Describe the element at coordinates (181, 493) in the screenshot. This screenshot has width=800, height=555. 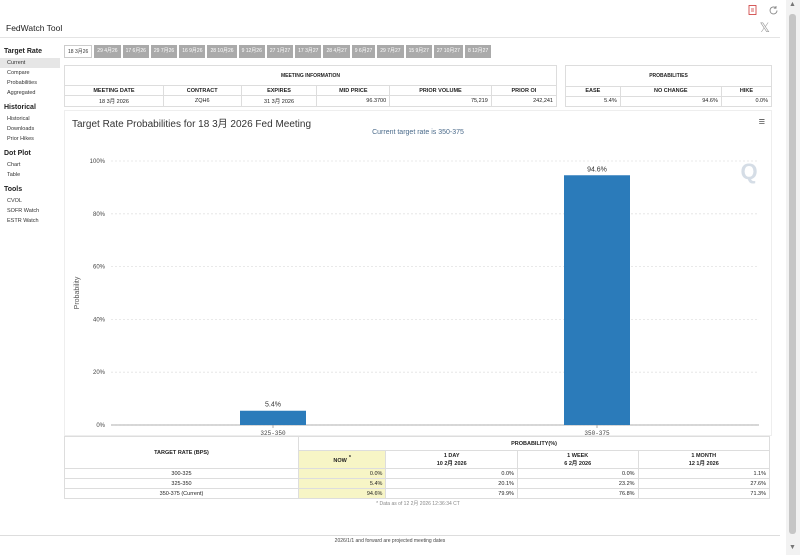
I see `target-rate-cell: 350-375 (Current)` at that location.